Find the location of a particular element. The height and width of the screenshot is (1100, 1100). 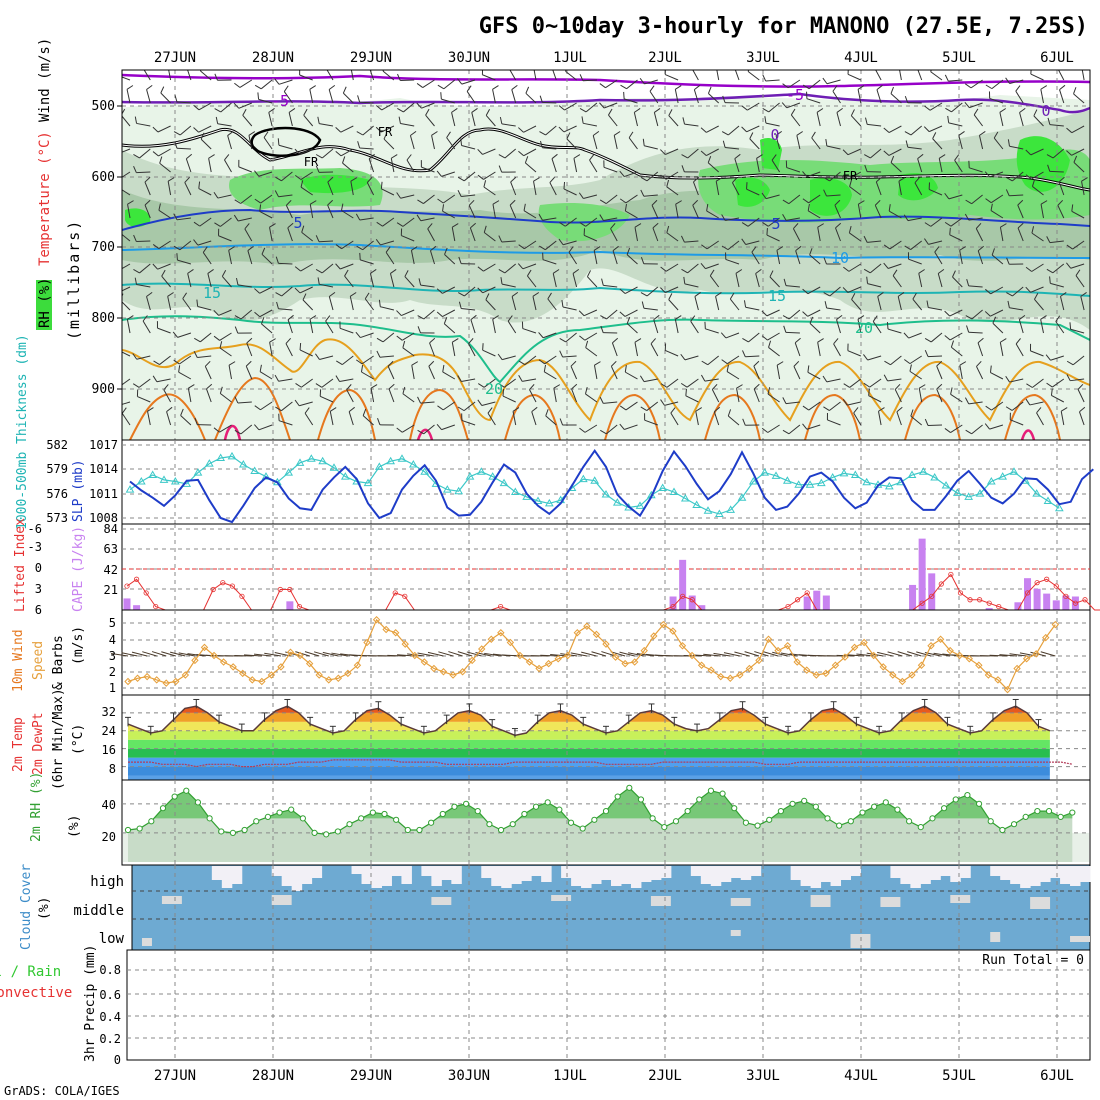

wind10m-barb is located at coordinates (435, 654).